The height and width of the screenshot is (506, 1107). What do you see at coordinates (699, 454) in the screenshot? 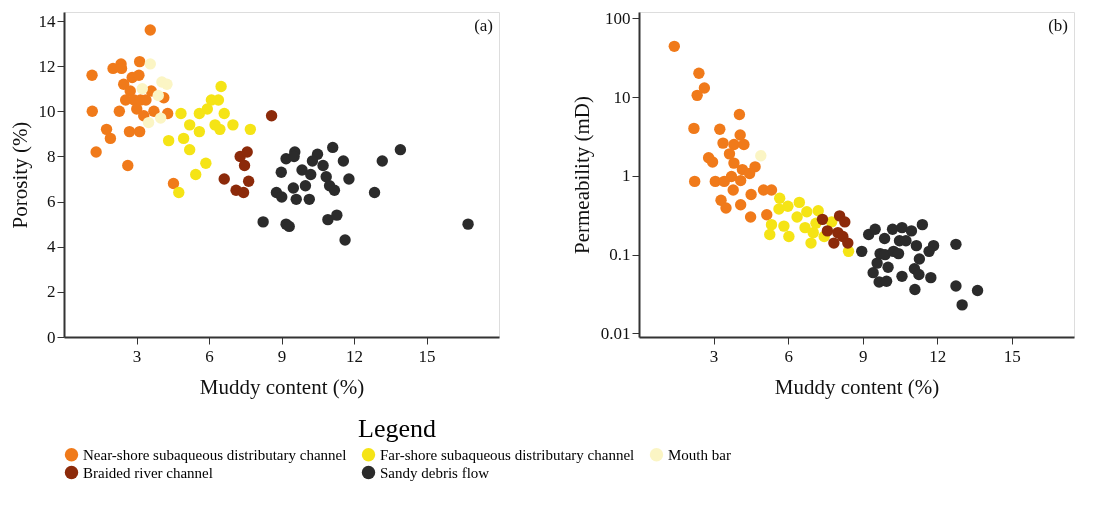
I see `legend-label: Mouth bar` at bounding box center [699, 454].